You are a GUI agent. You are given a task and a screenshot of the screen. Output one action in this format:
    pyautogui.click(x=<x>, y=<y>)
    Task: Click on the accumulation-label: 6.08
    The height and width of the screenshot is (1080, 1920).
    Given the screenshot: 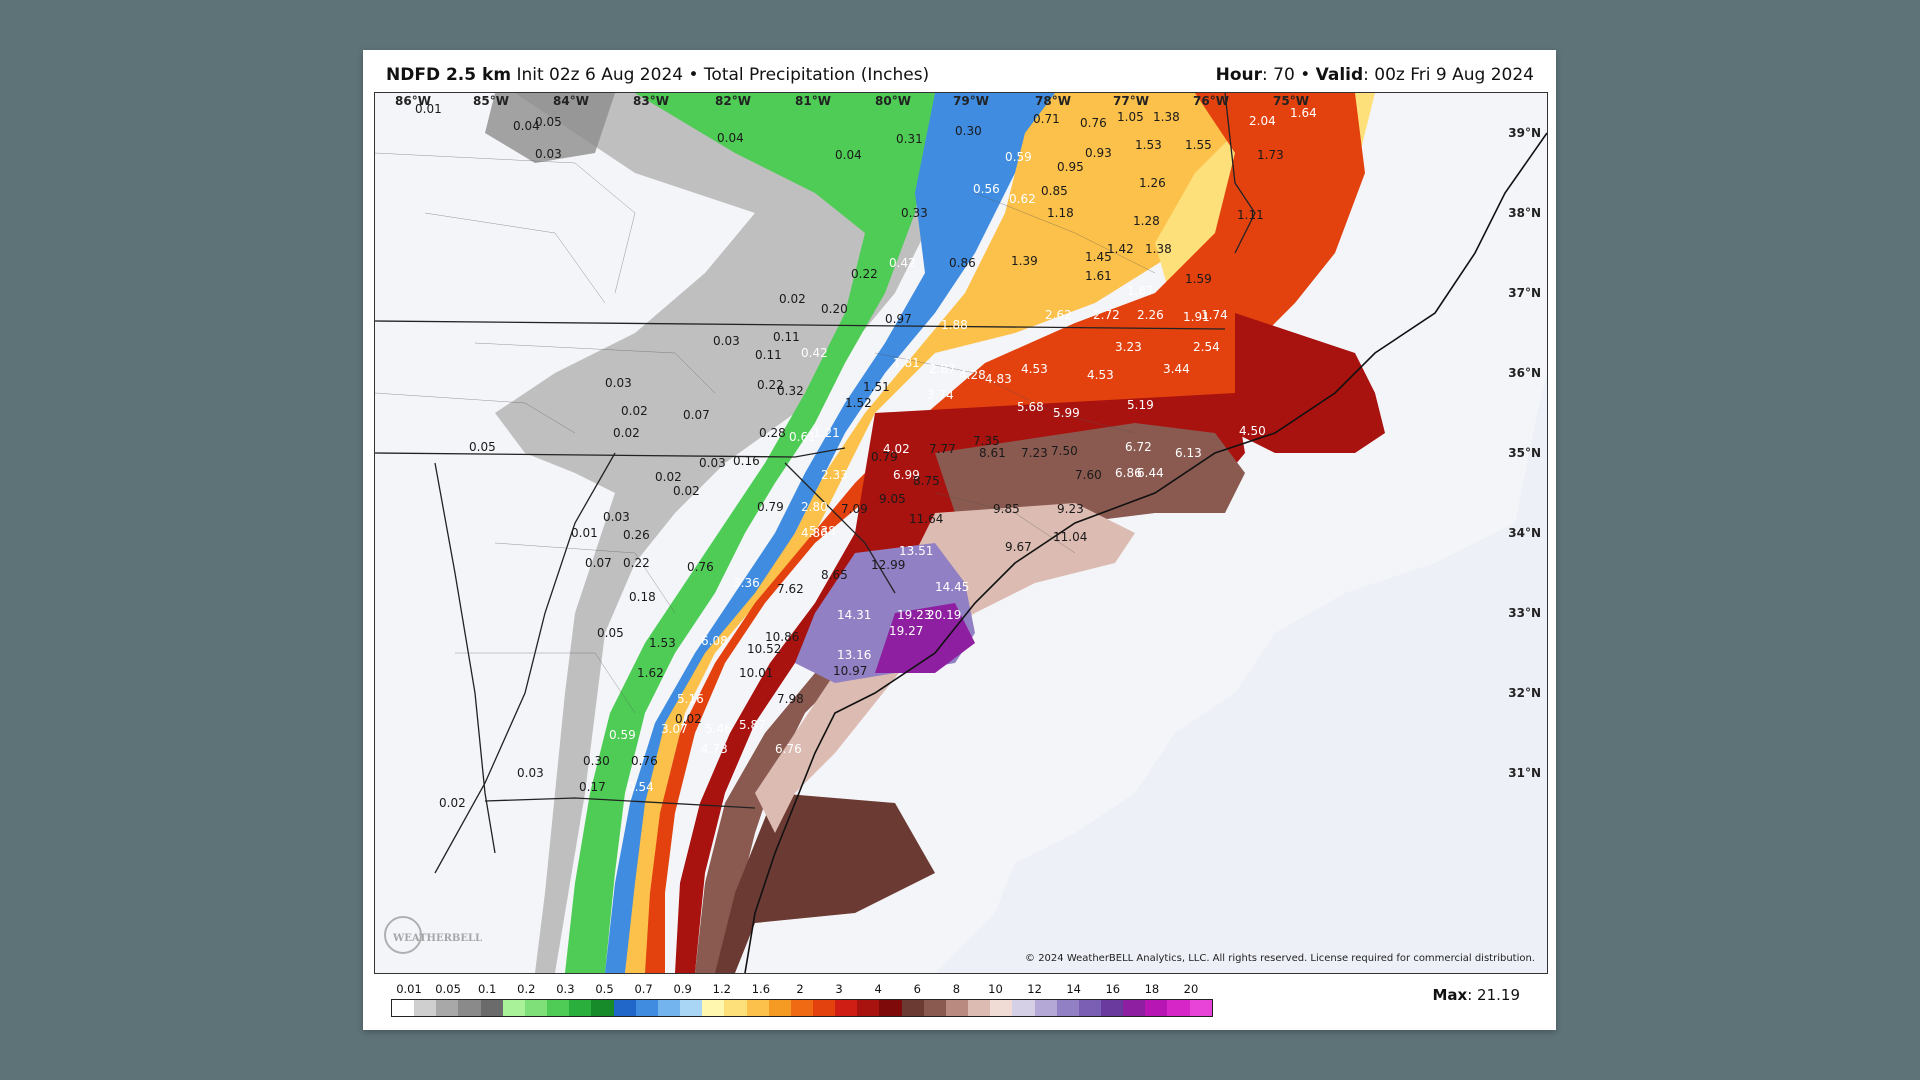 What is the action you would take?
    pyautogui.click(x=714, y=641)
    